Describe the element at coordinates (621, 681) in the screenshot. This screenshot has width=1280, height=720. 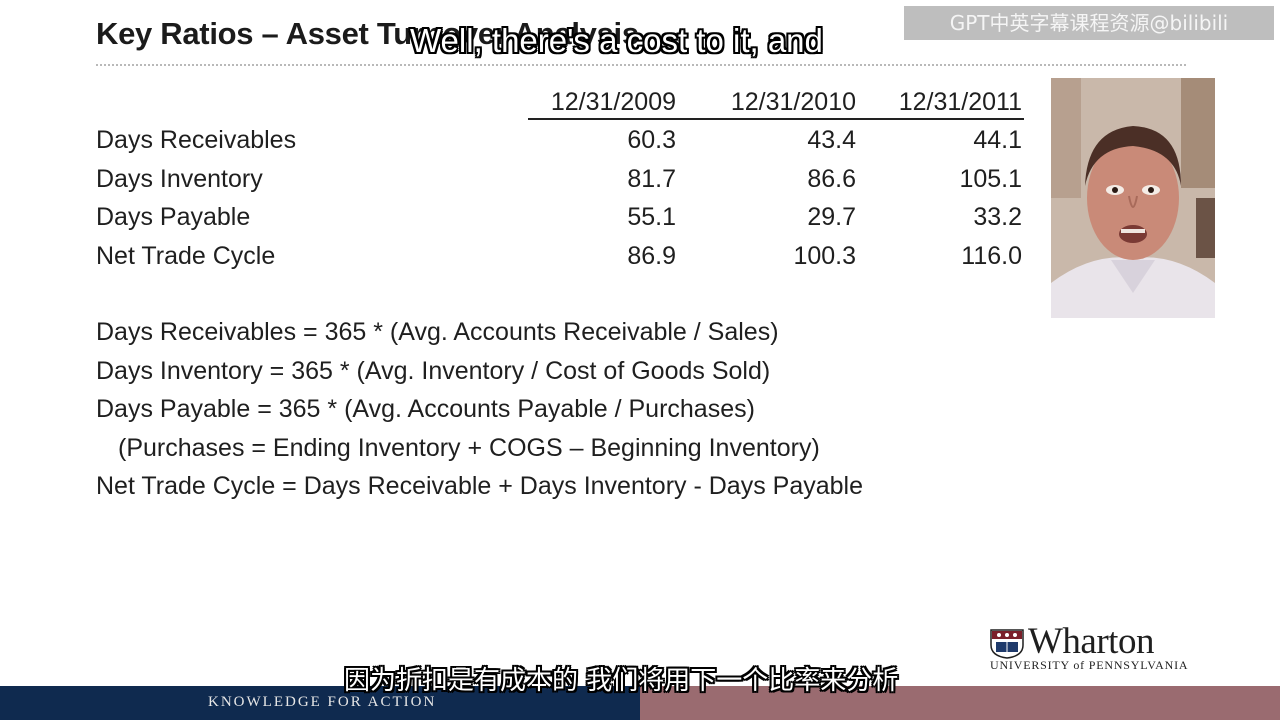
I see `subtitle-chinese: 因为折扣是有成本的 我们将用下一个比率来分析` at that location.